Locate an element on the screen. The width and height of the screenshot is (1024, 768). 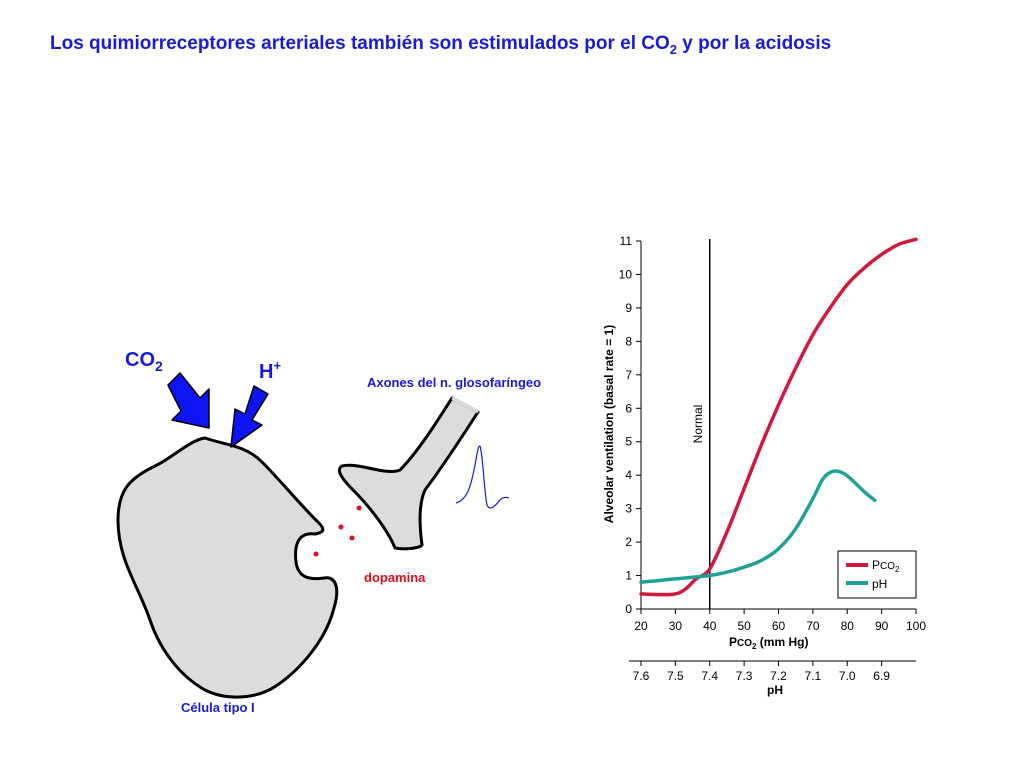
x-tick-label: 60 is located at coordinates (779, 626).